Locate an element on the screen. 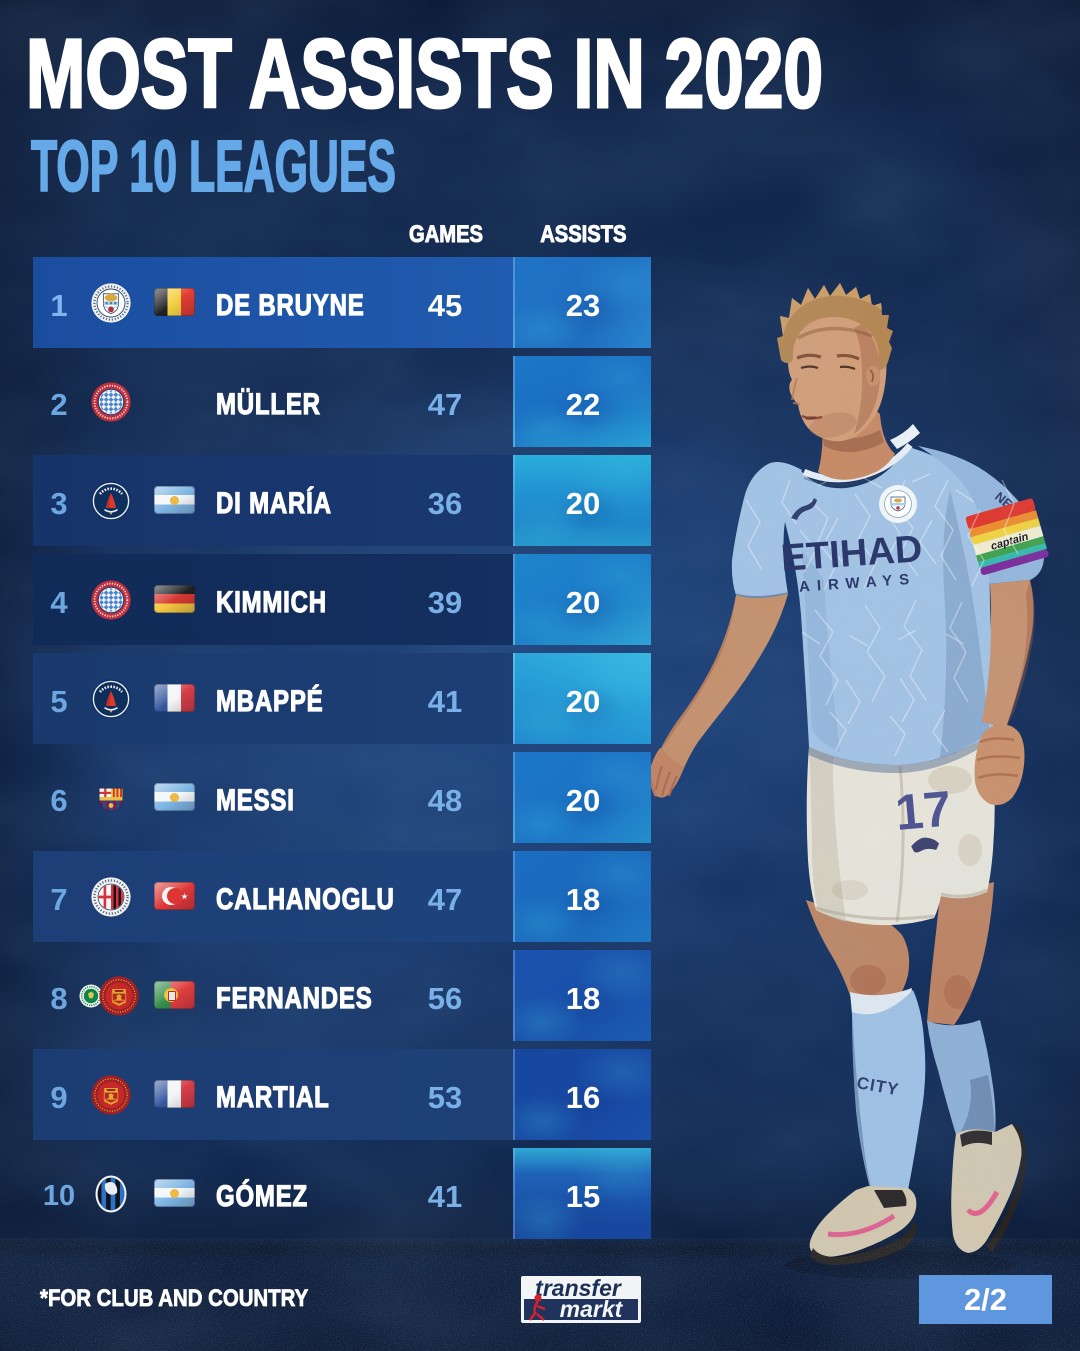 The height and width of the screenshot is (1351, 1080). svg-text: markt is located at coordinates (592, 1309).